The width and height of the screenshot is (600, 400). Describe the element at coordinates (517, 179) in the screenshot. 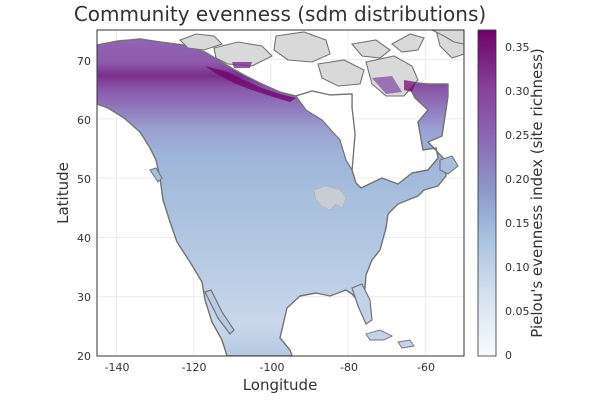

I see `colorbar-tick-label: 0.20` at that location.